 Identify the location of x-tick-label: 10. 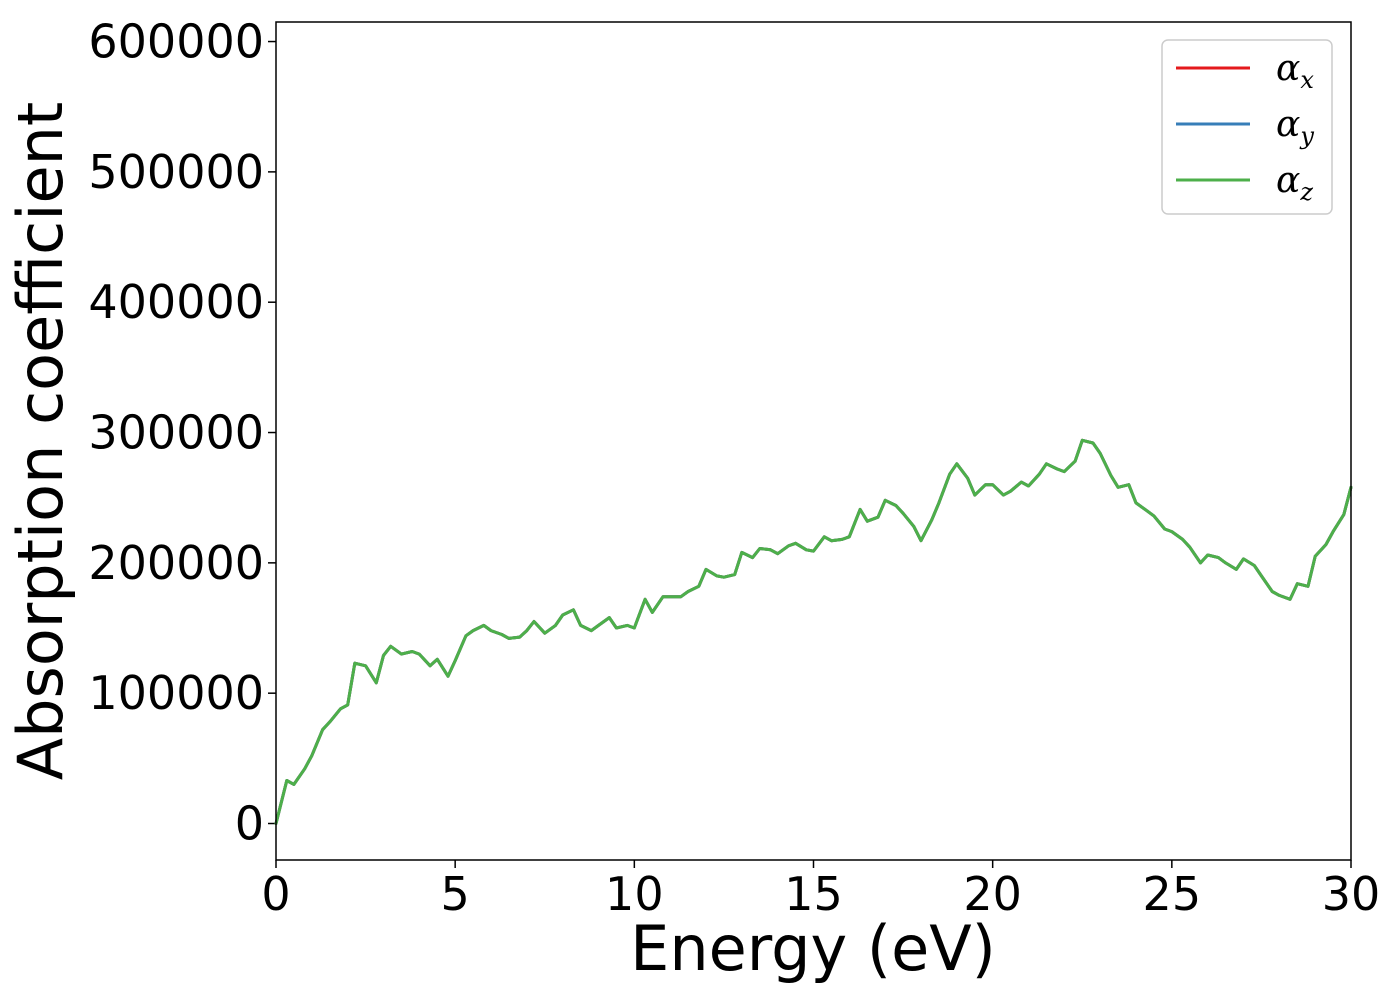
(634, 894).